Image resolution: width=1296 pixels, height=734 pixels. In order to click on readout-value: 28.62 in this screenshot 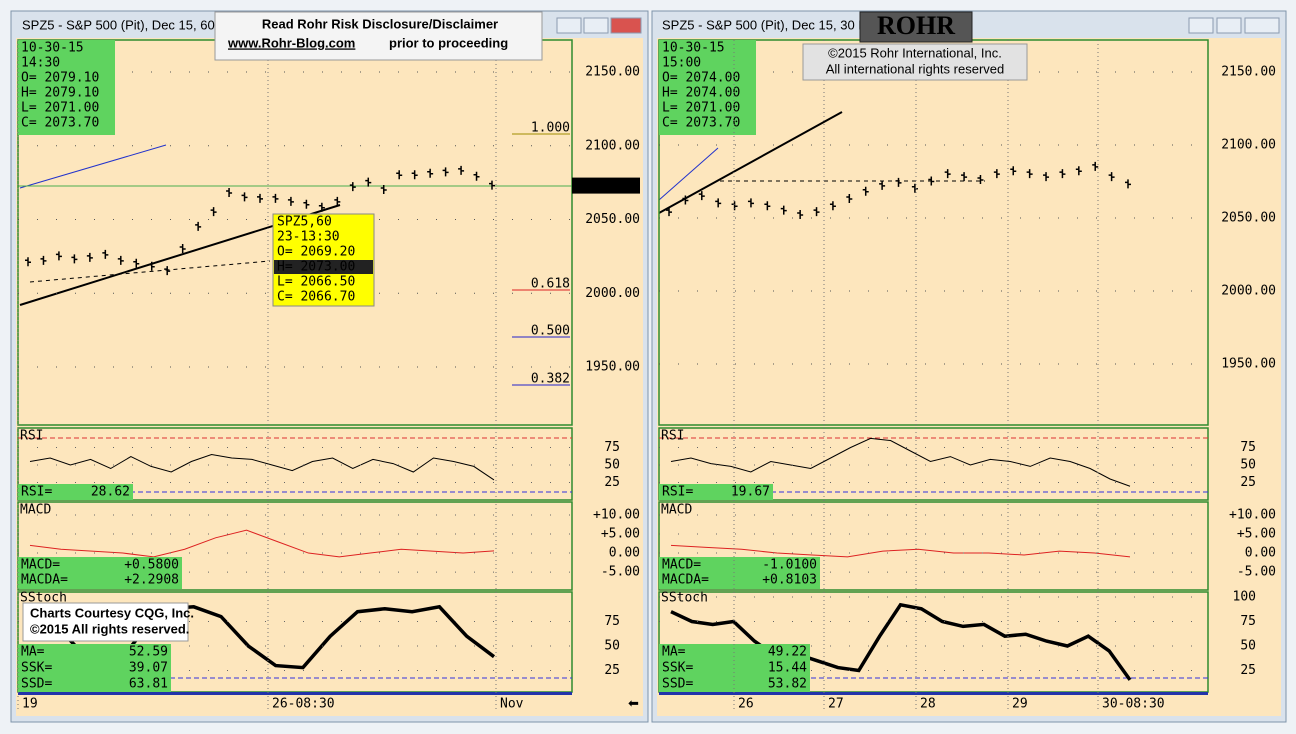, I will do `click(110, 492)`.